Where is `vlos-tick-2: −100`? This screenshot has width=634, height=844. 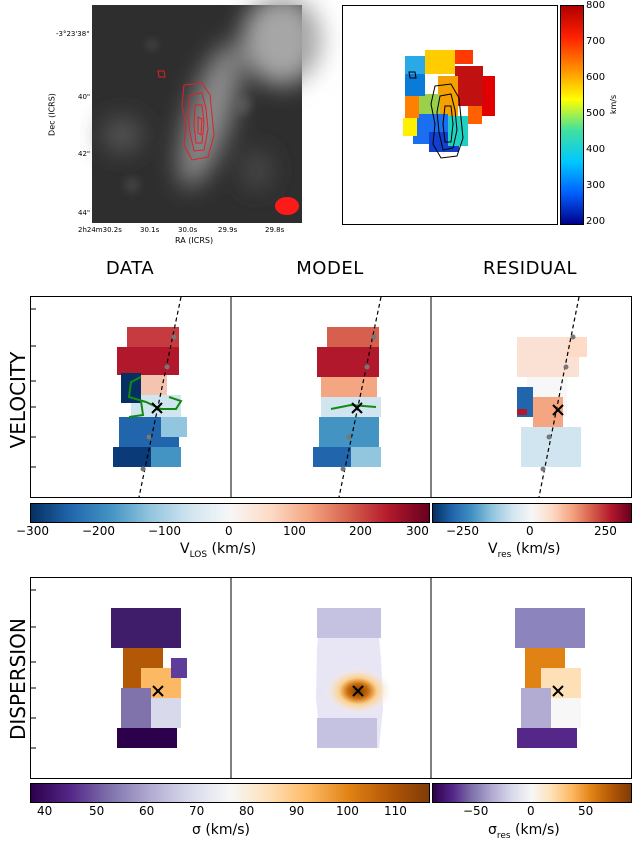
vlos-tick-2: −100 is located at coordinates (164, 531).